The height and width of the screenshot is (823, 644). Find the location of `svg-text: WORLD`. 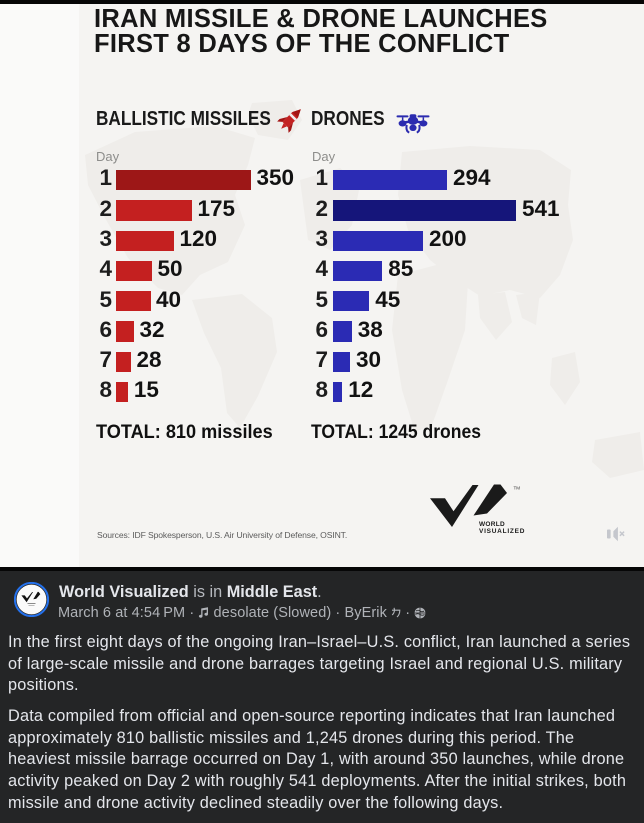

svg-text: WORLD is located at coordinates (492, 524).